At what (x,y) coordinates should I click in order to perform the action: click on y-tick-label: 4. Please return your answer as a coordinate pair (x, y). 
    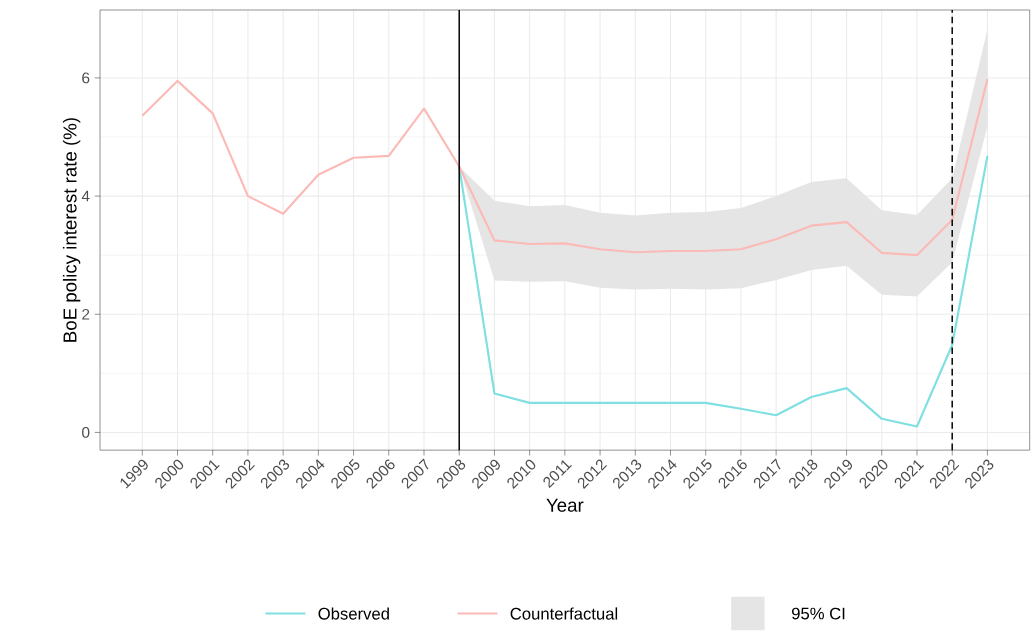
    Looking at the image, I should click on (85, 196).